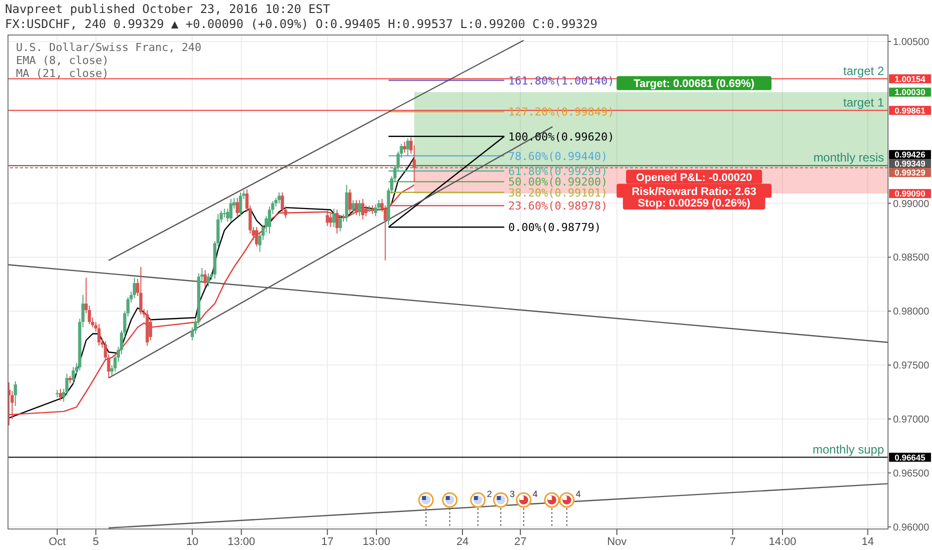 This screenshot has height=550, width=932. What do you see at coordinates (617, 542) in the screenshot?
I see `x-tick-label: Nov` at bounding box center [617, 542].